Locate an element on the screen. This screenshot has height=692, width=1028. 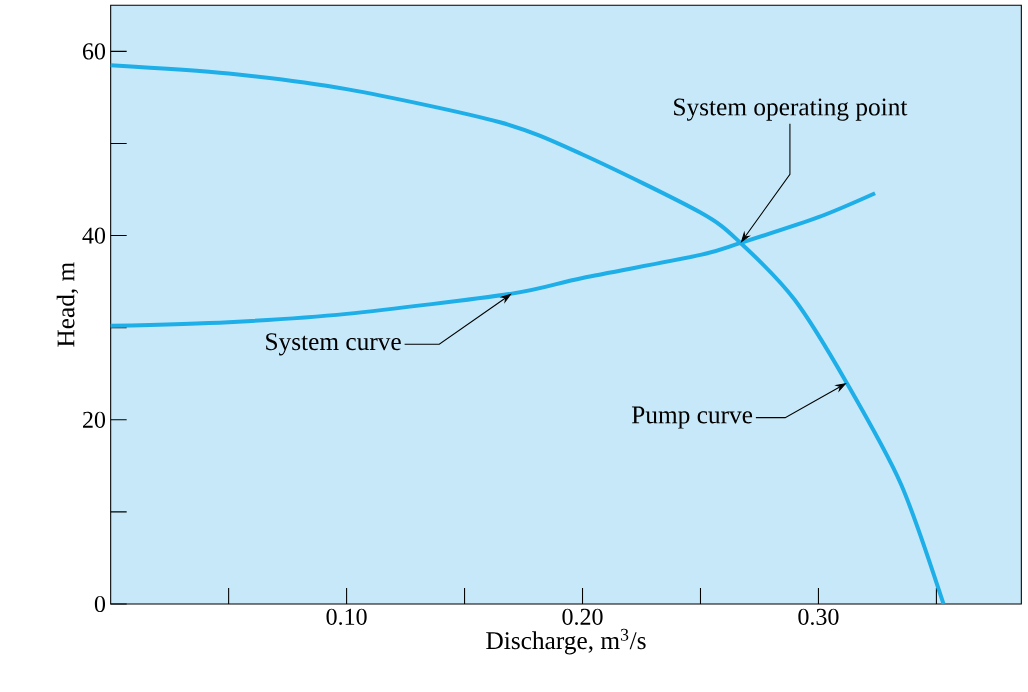
x-tick-label: 0.20 is located at coordinates (582, 616).